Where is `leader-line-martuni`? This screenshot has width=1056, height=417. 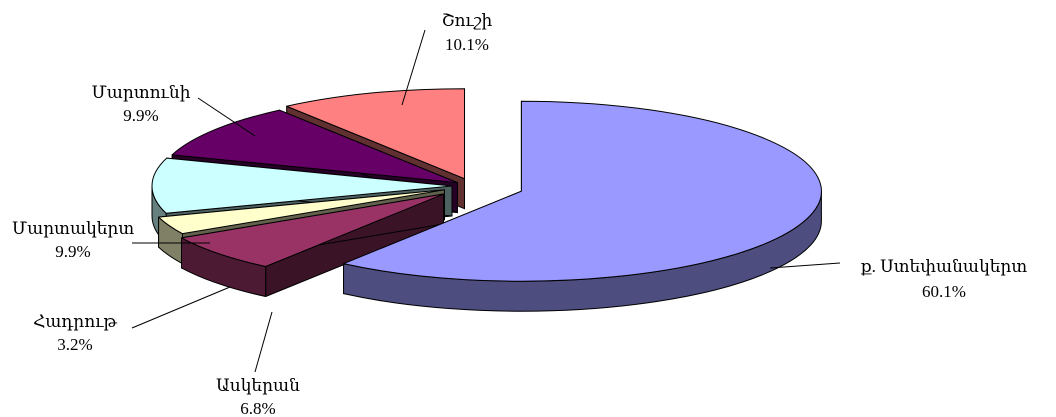 leader-line-martuni is located at coordinates (226, 117).